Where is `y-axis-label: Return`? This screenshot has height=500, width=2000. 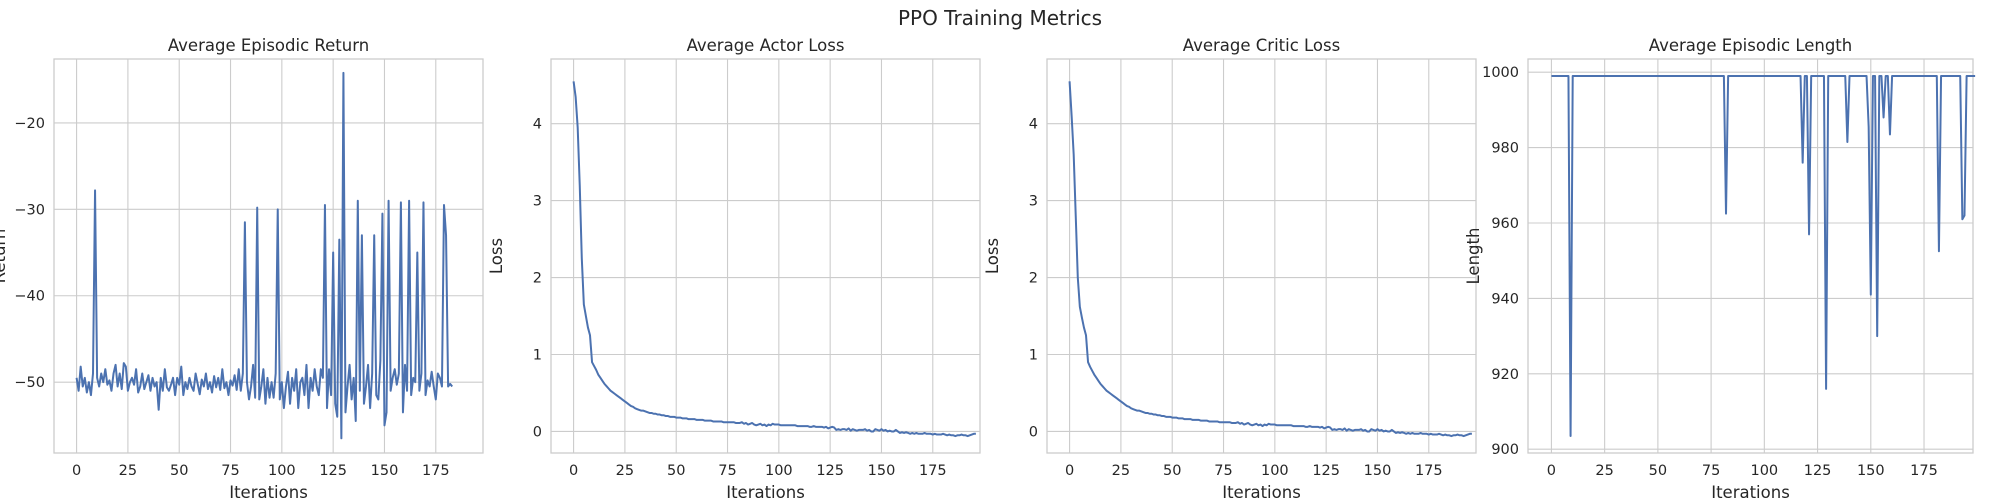
y-axis-label: Return is located at coordinates (4, 256).